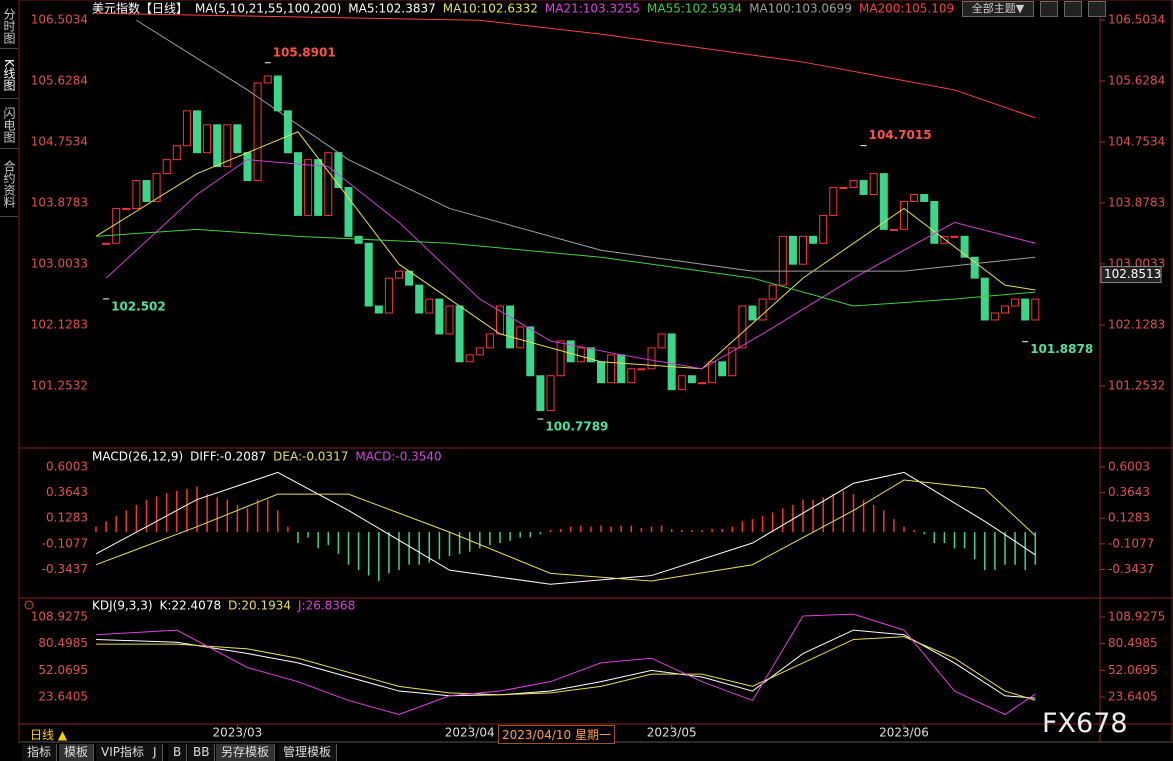 Image resolution: width=1173 pixels, height=761 pixels. What do you see at coordinates (77, 752) in the screenshot?
I see `bottom-tab: 模板` at bounding box center [77, 752].